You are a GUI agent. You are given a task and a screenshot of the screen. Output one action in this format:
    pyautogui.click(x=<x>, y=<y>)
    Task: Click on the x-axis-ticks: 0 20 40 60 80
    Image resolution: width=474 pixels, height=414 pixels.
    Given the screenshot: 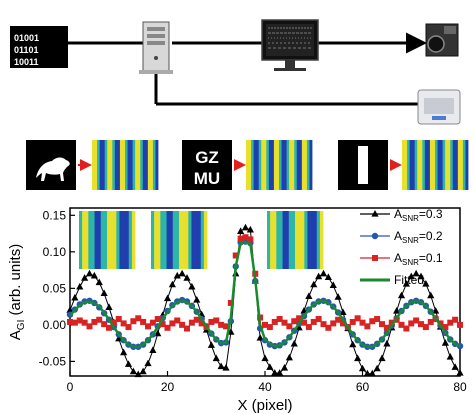 What is the action you would take?
    pyautogui.click(x=267, y=382)
    